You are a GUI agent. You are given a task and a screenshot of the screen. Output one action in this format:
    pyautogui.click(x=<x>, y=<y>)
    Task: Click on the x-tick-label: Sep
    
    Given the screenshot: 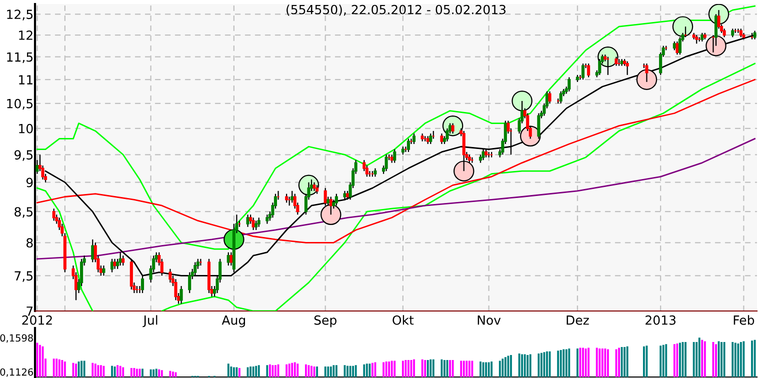 What is the action you would take?
    pyautogui.click(x=325, y=321)
    